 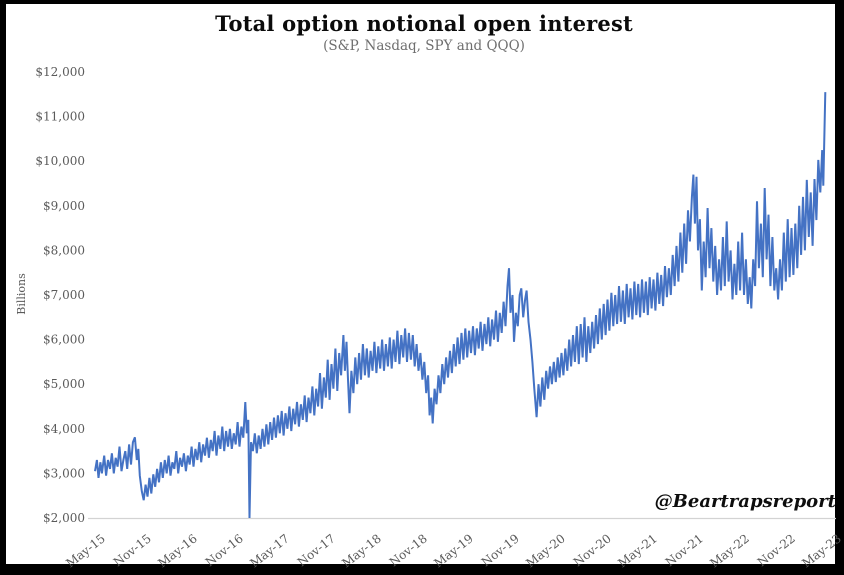 What do you see at coordinates (64, 340) in the screenshot?
I see `y-tick-label: $6,000` at bounding box center [64, 340].